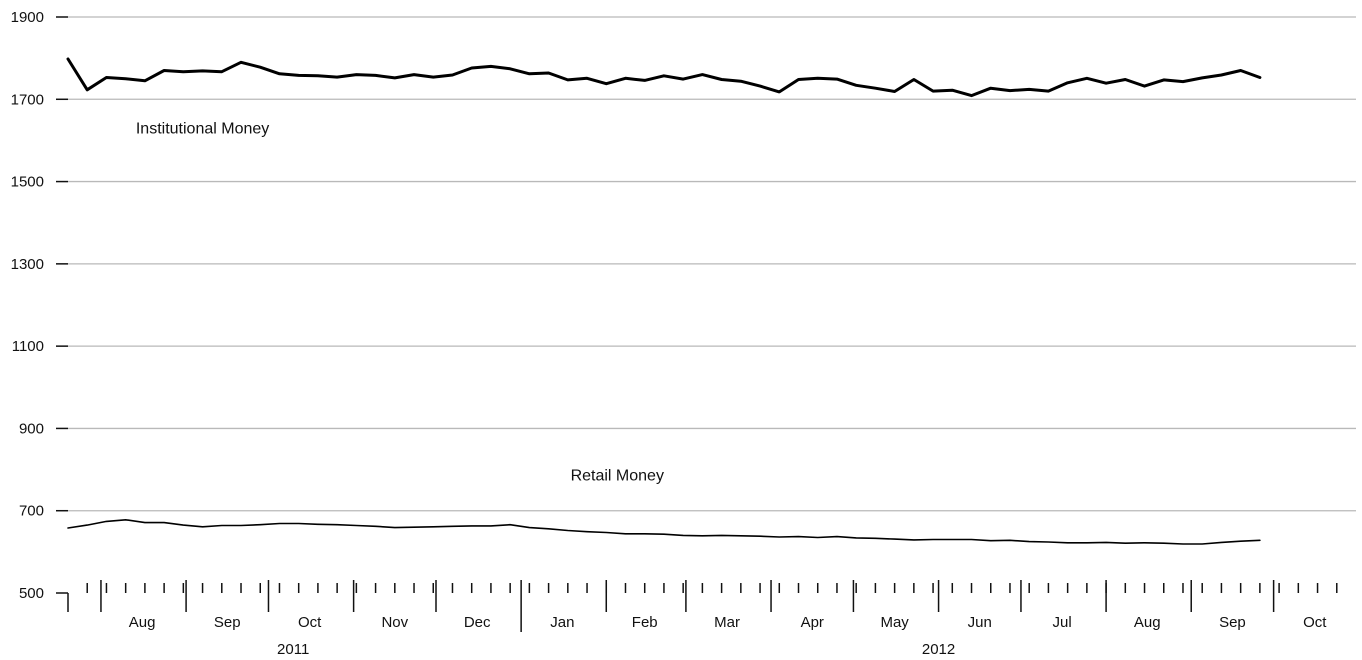 Image resolution: width=1362 pixels, height=660 pixels. I want to click on y-axis: 500 700 900 1100 1300 1500 1700 1900, so click(39, 305).